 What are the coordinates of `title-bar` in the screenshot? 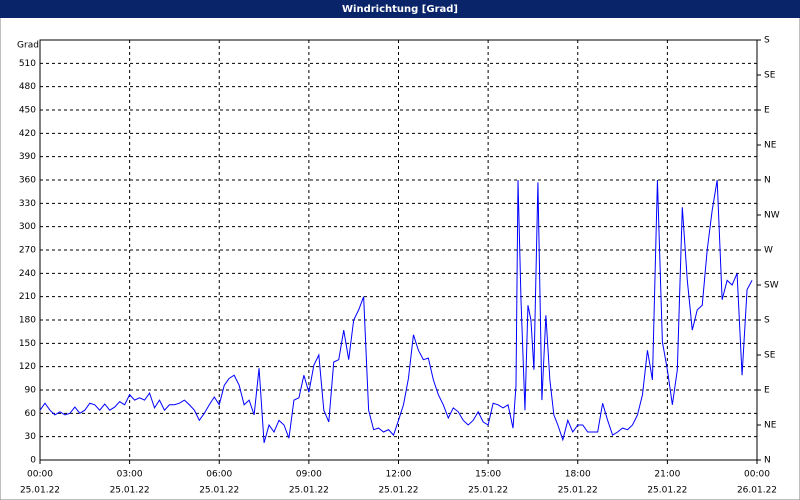 It's located at (400, 9).